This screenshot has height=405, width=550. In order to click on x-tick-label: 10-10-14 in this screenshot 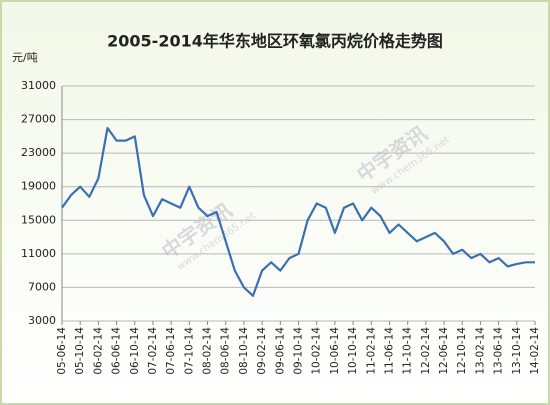, I will do `click(353, 351)`.